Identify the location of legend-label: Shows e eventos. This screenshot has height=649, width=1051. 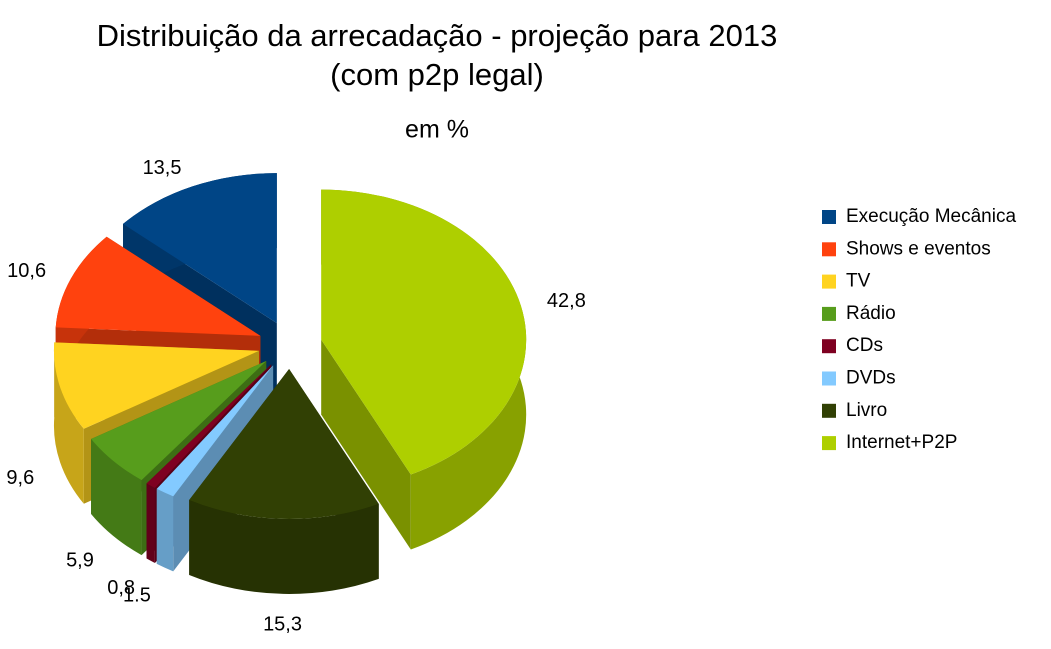
(918, 248).